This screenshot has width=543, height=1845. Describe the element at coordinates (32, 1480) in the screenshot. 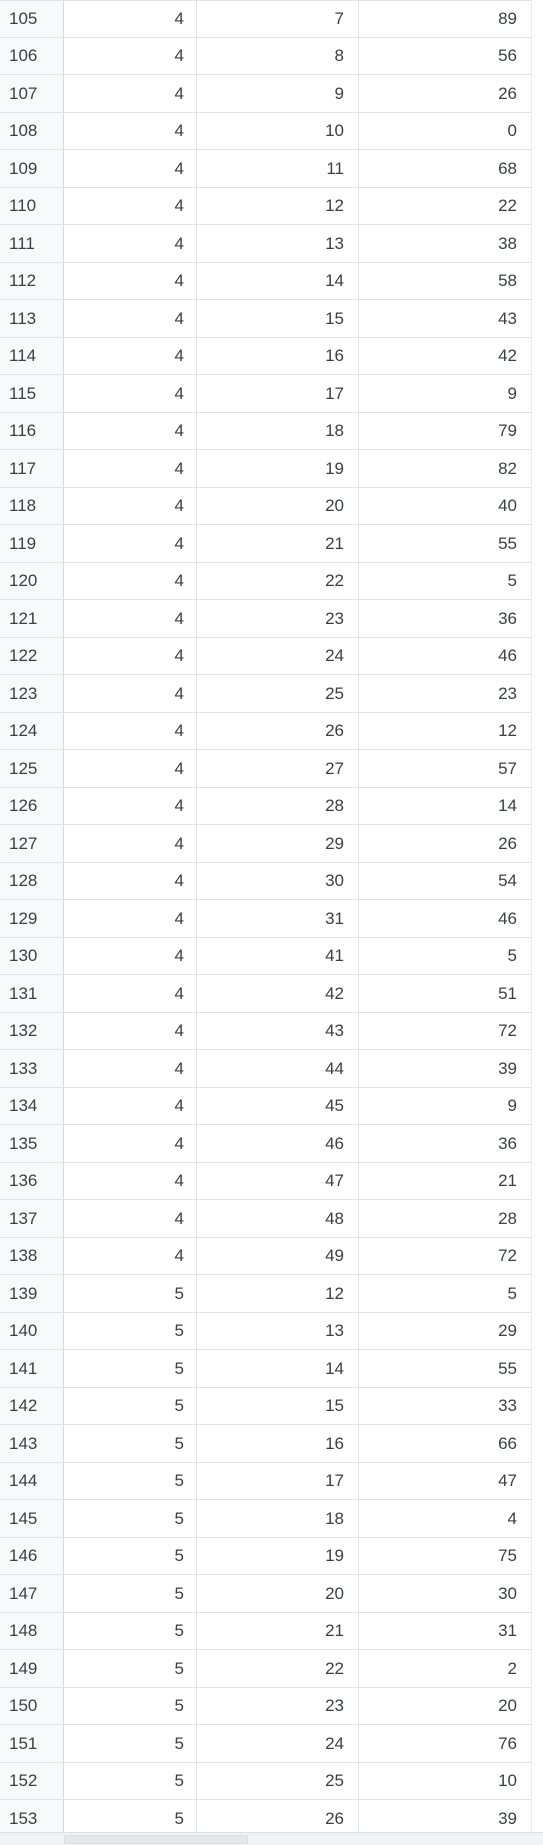

I see `row-header-cell: 144` at that location.